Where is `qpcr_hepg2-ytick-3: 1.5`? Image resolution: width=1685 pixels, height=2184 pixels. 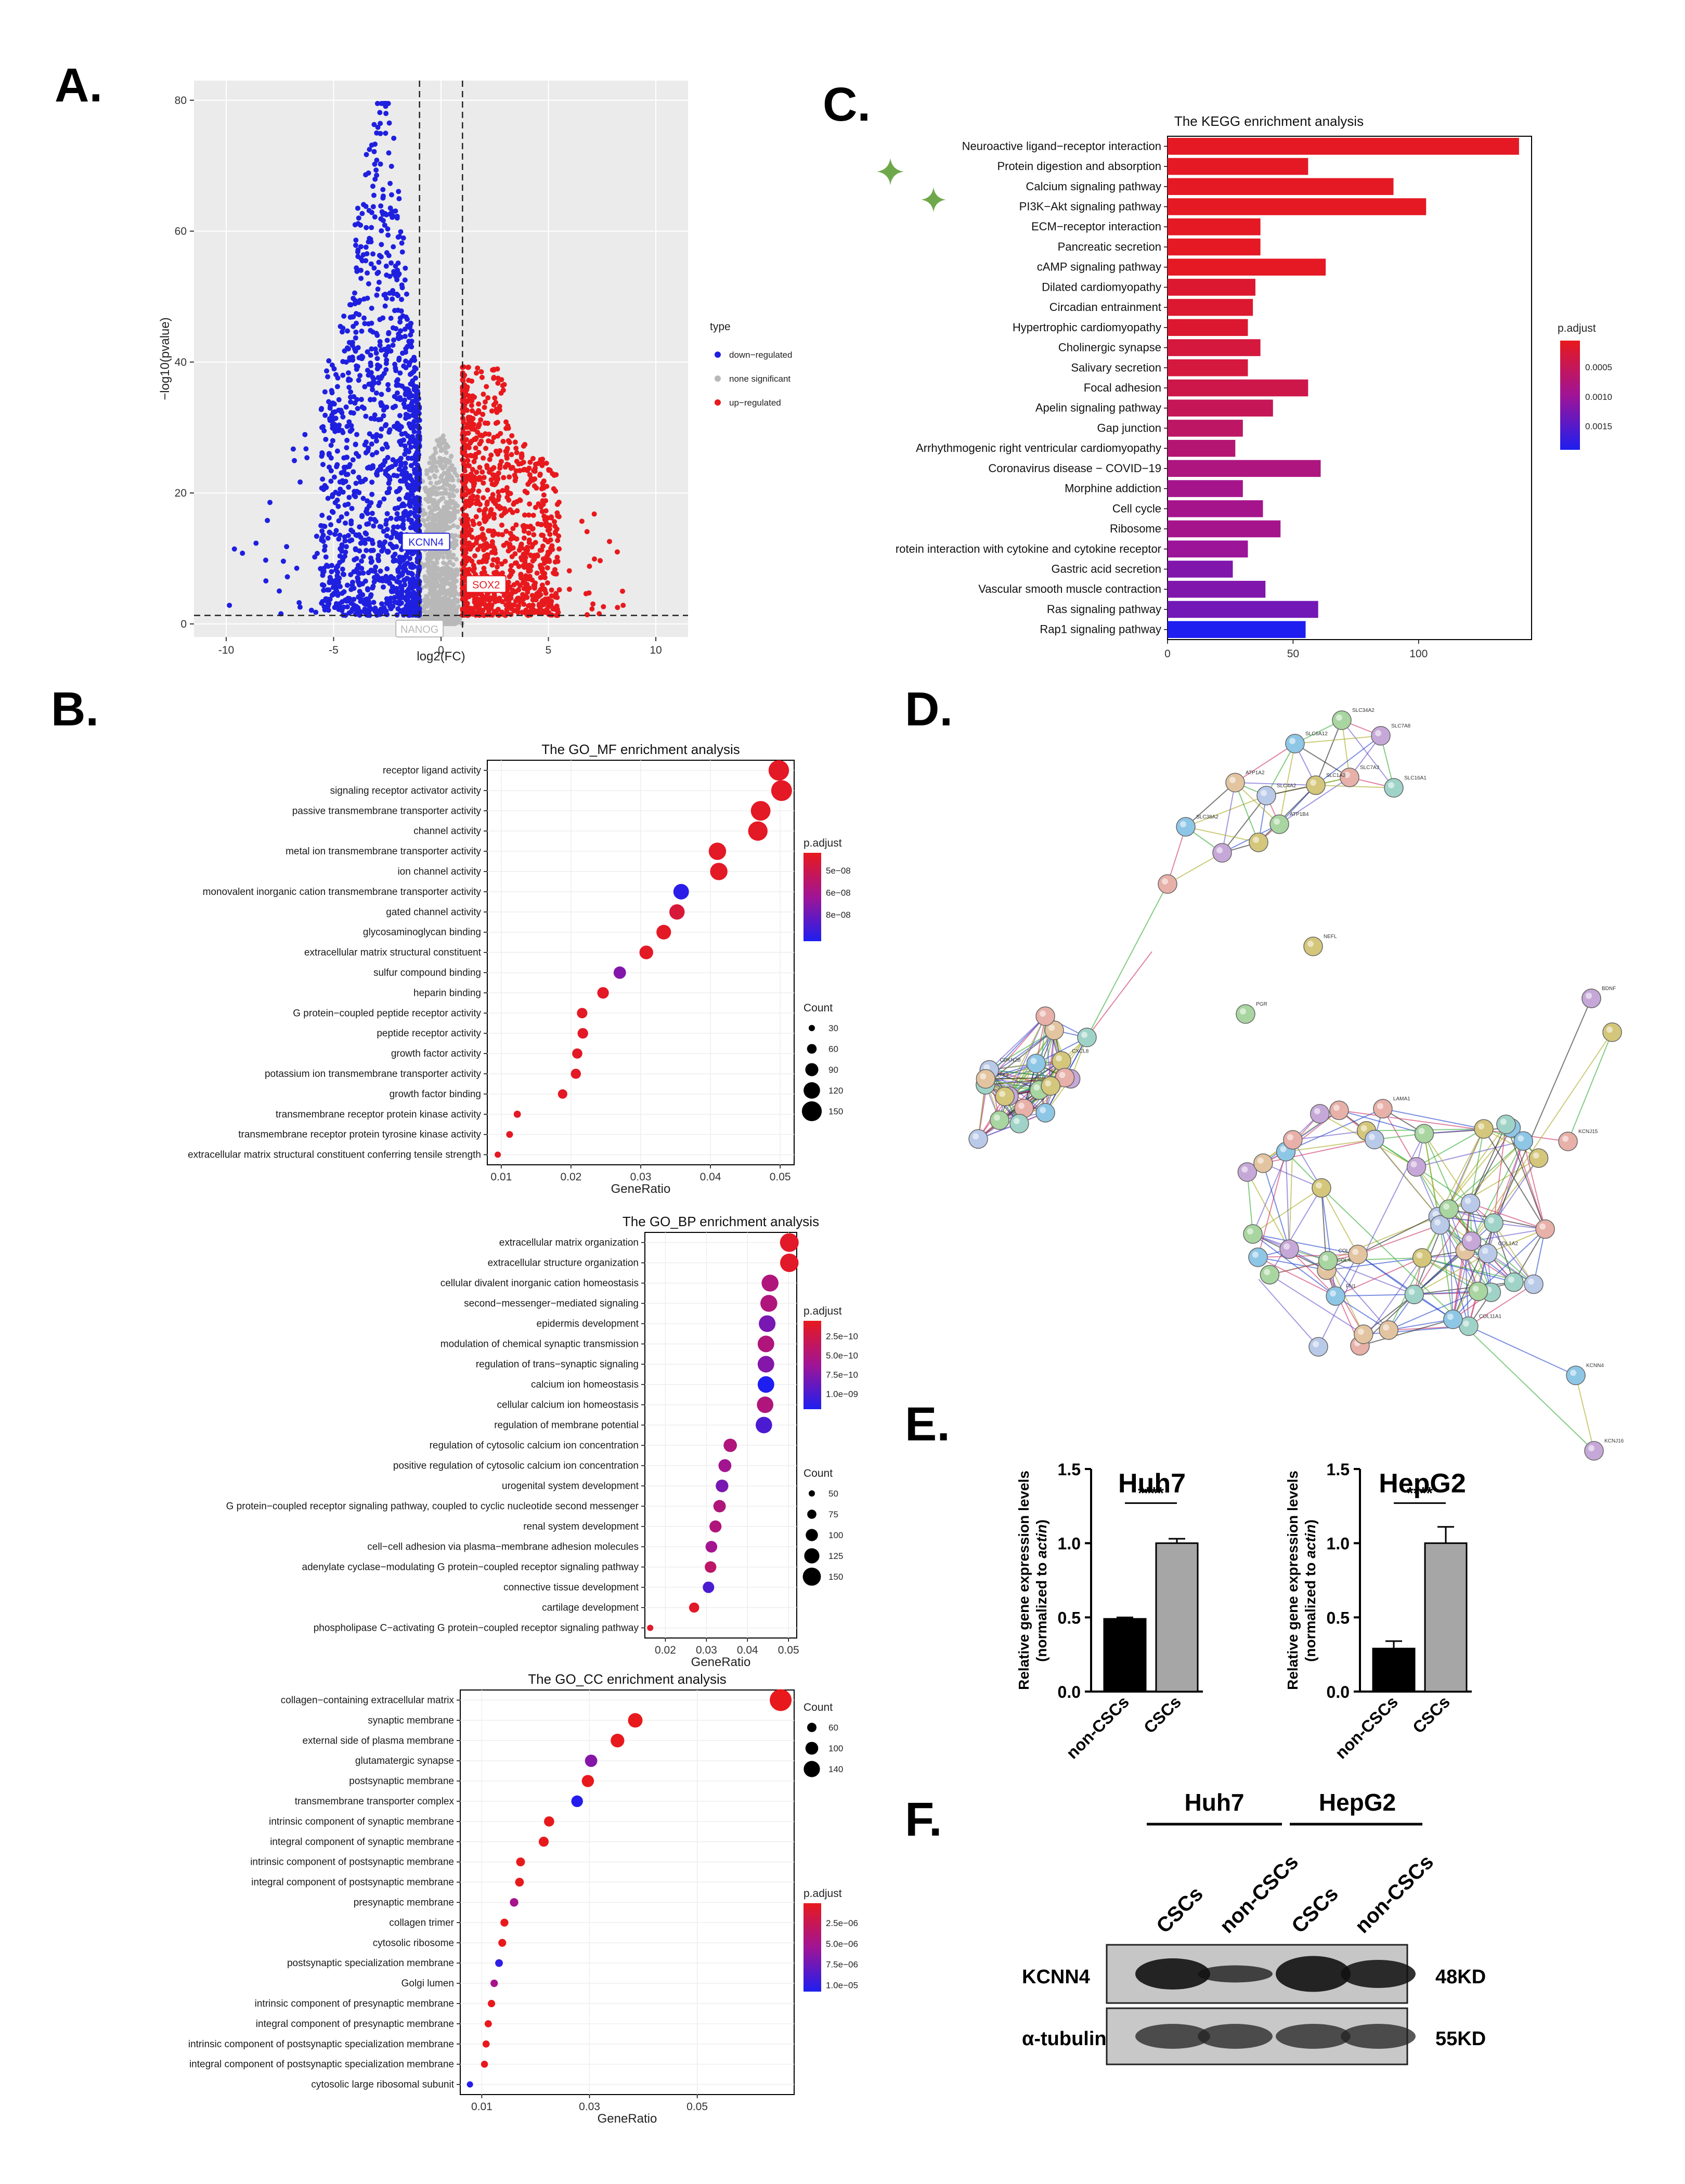
qpcr_hepg2-ytick-3: 1.5 is located at coordinates (1338, 1469).